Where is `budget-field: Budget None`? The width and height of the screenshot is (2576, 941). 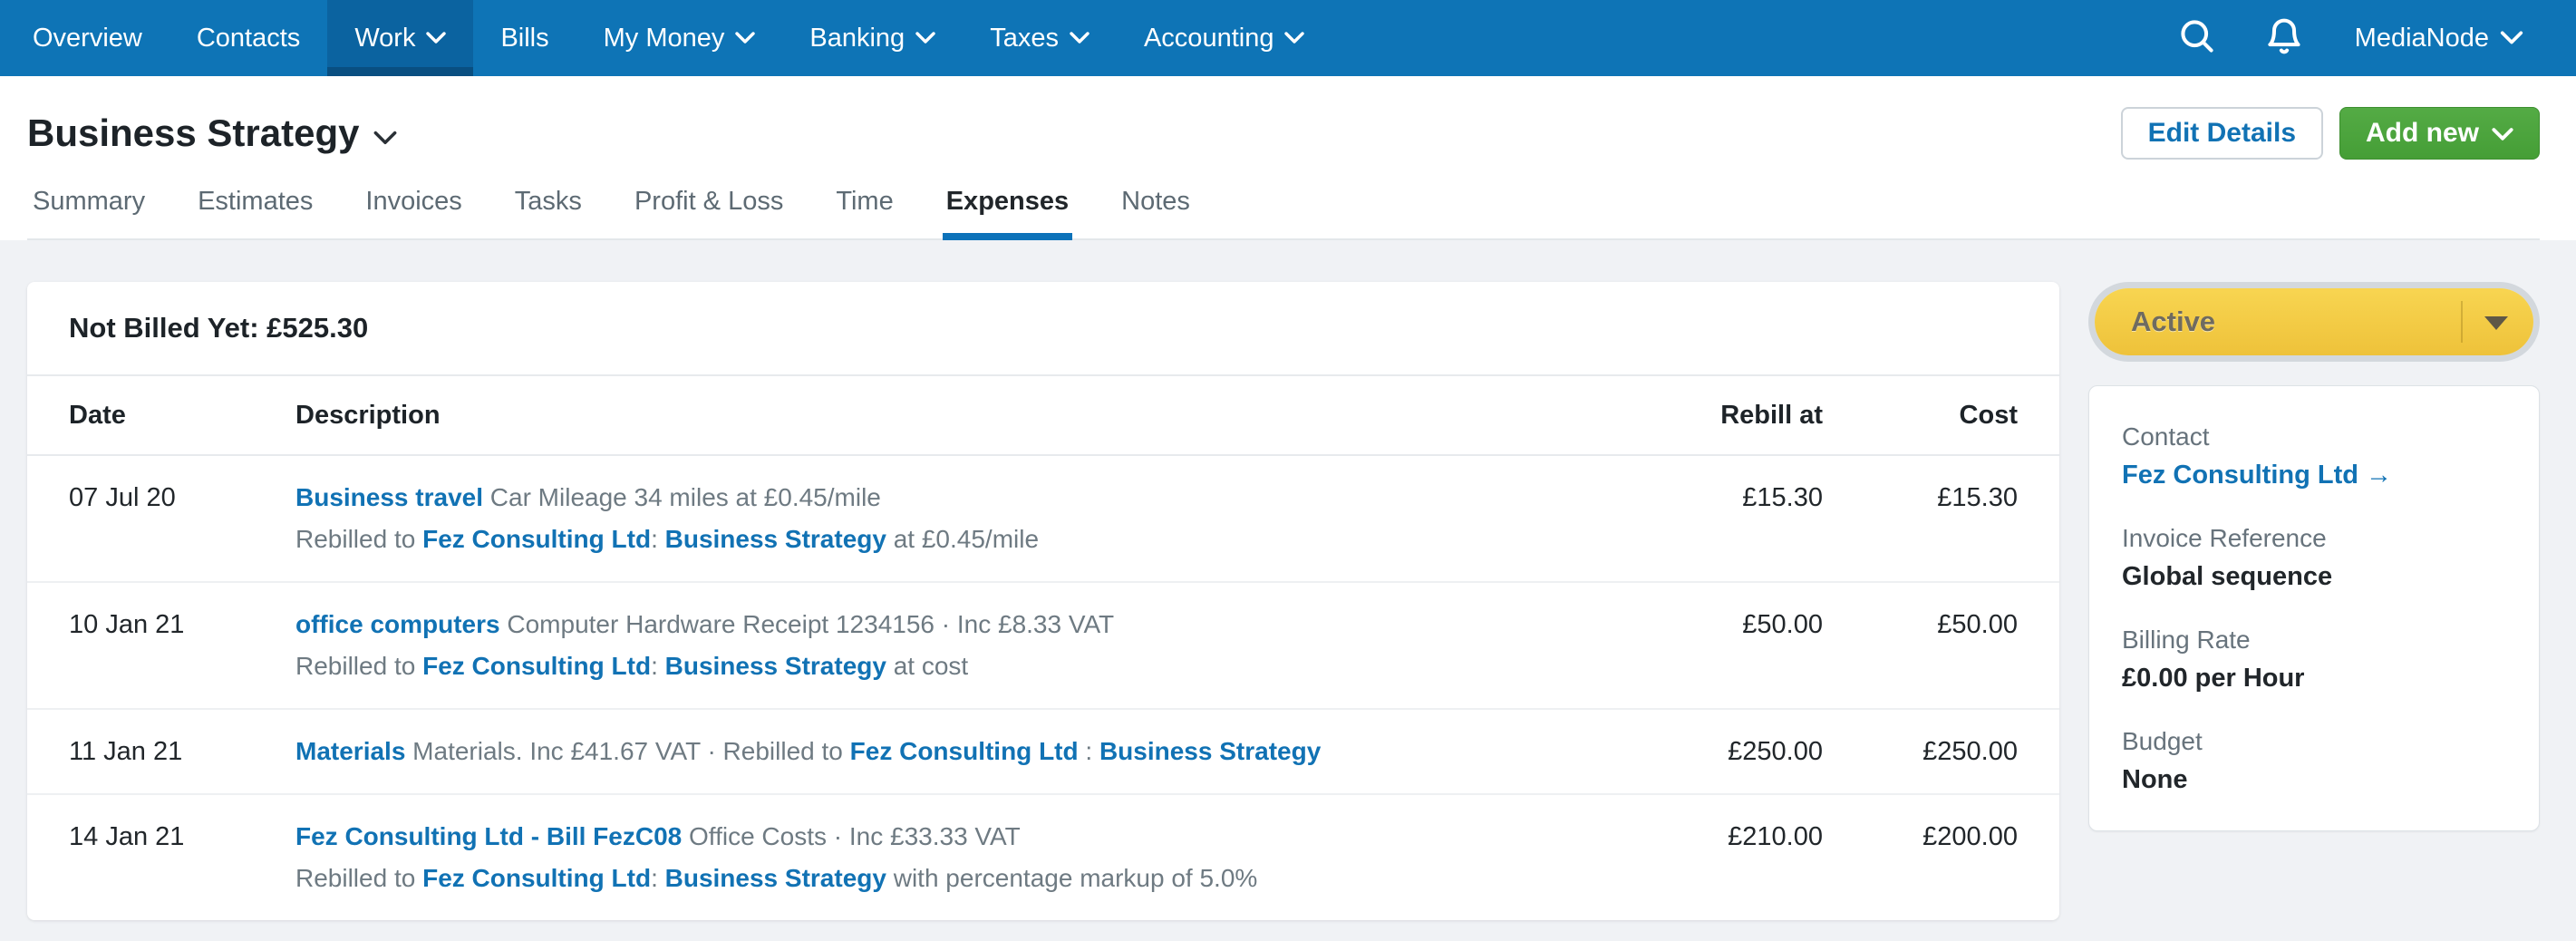
budget-field: Budget None is located at coordinates (2314, 761).